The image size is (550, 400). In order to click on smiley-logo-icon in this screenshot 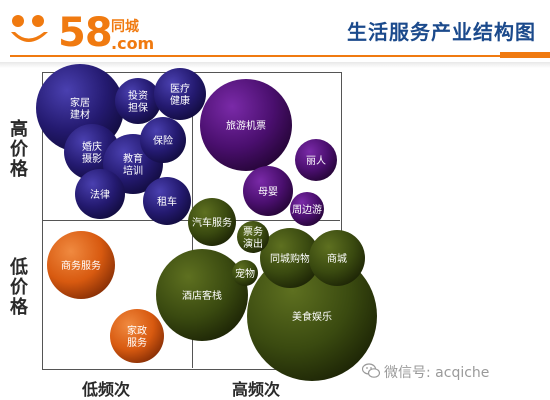, I will do `click(29, 28)`.